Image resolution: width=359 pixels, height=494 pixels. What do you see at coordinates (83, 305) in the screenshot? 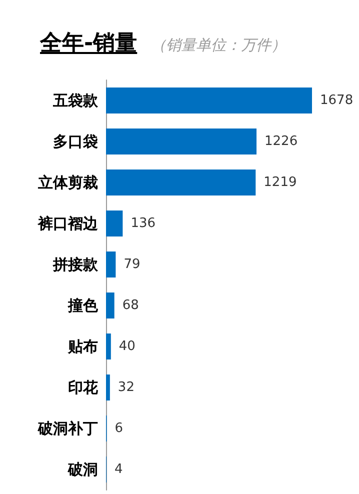
I see `y-tick-label: 撞色` at bounding box center [83, 305].